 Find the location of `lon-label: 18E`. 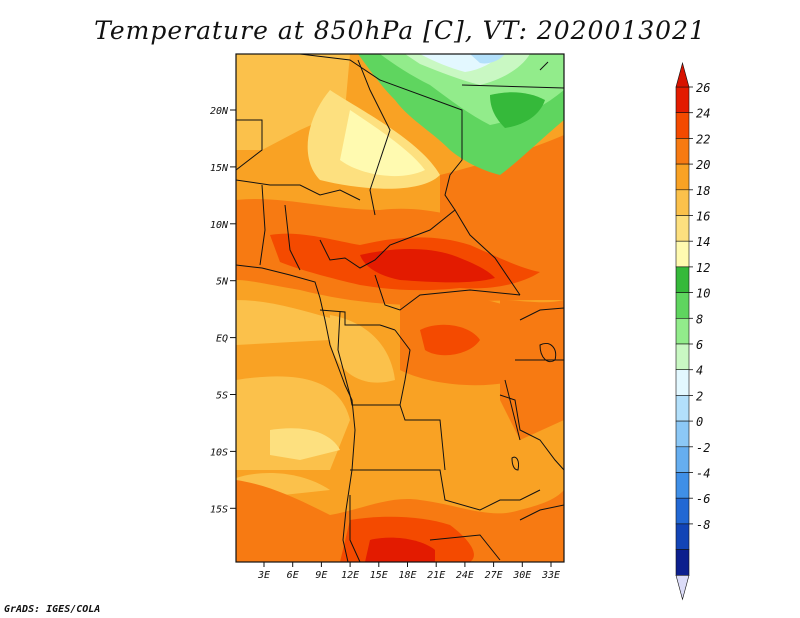

lon-label: 18E is located at coordinates (407, 575).